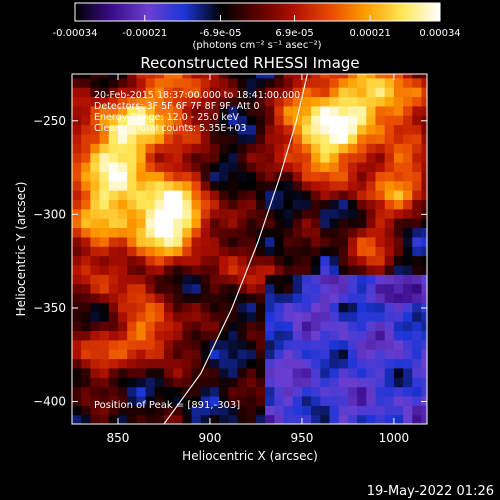  What do you see at coordinates (75, 33) in the screenshot?
I see `colorbar-tick-label: -0.00034` at bounding box center [75, 33].